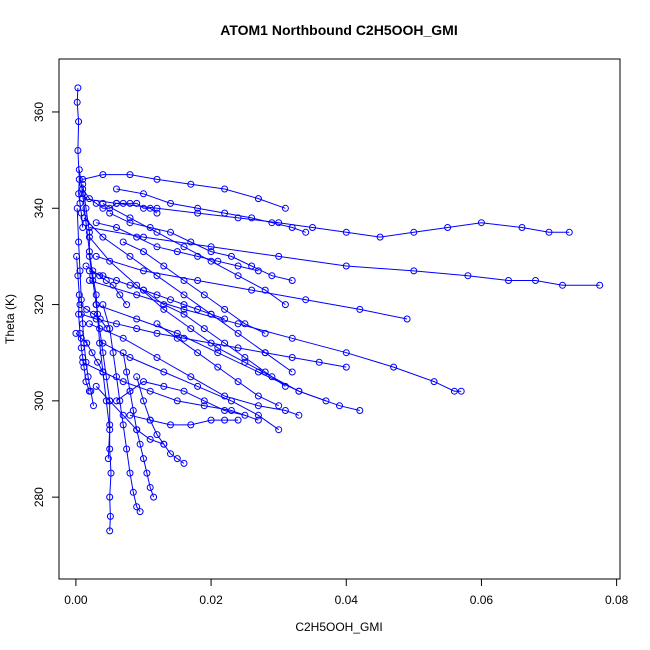 Image resolution: width=650 pixels, height=650 pixels. What do you see at coordinates (39, 208) in the screenshot?
I see `y-tick-label: 340` at bounding box center [39, 208].